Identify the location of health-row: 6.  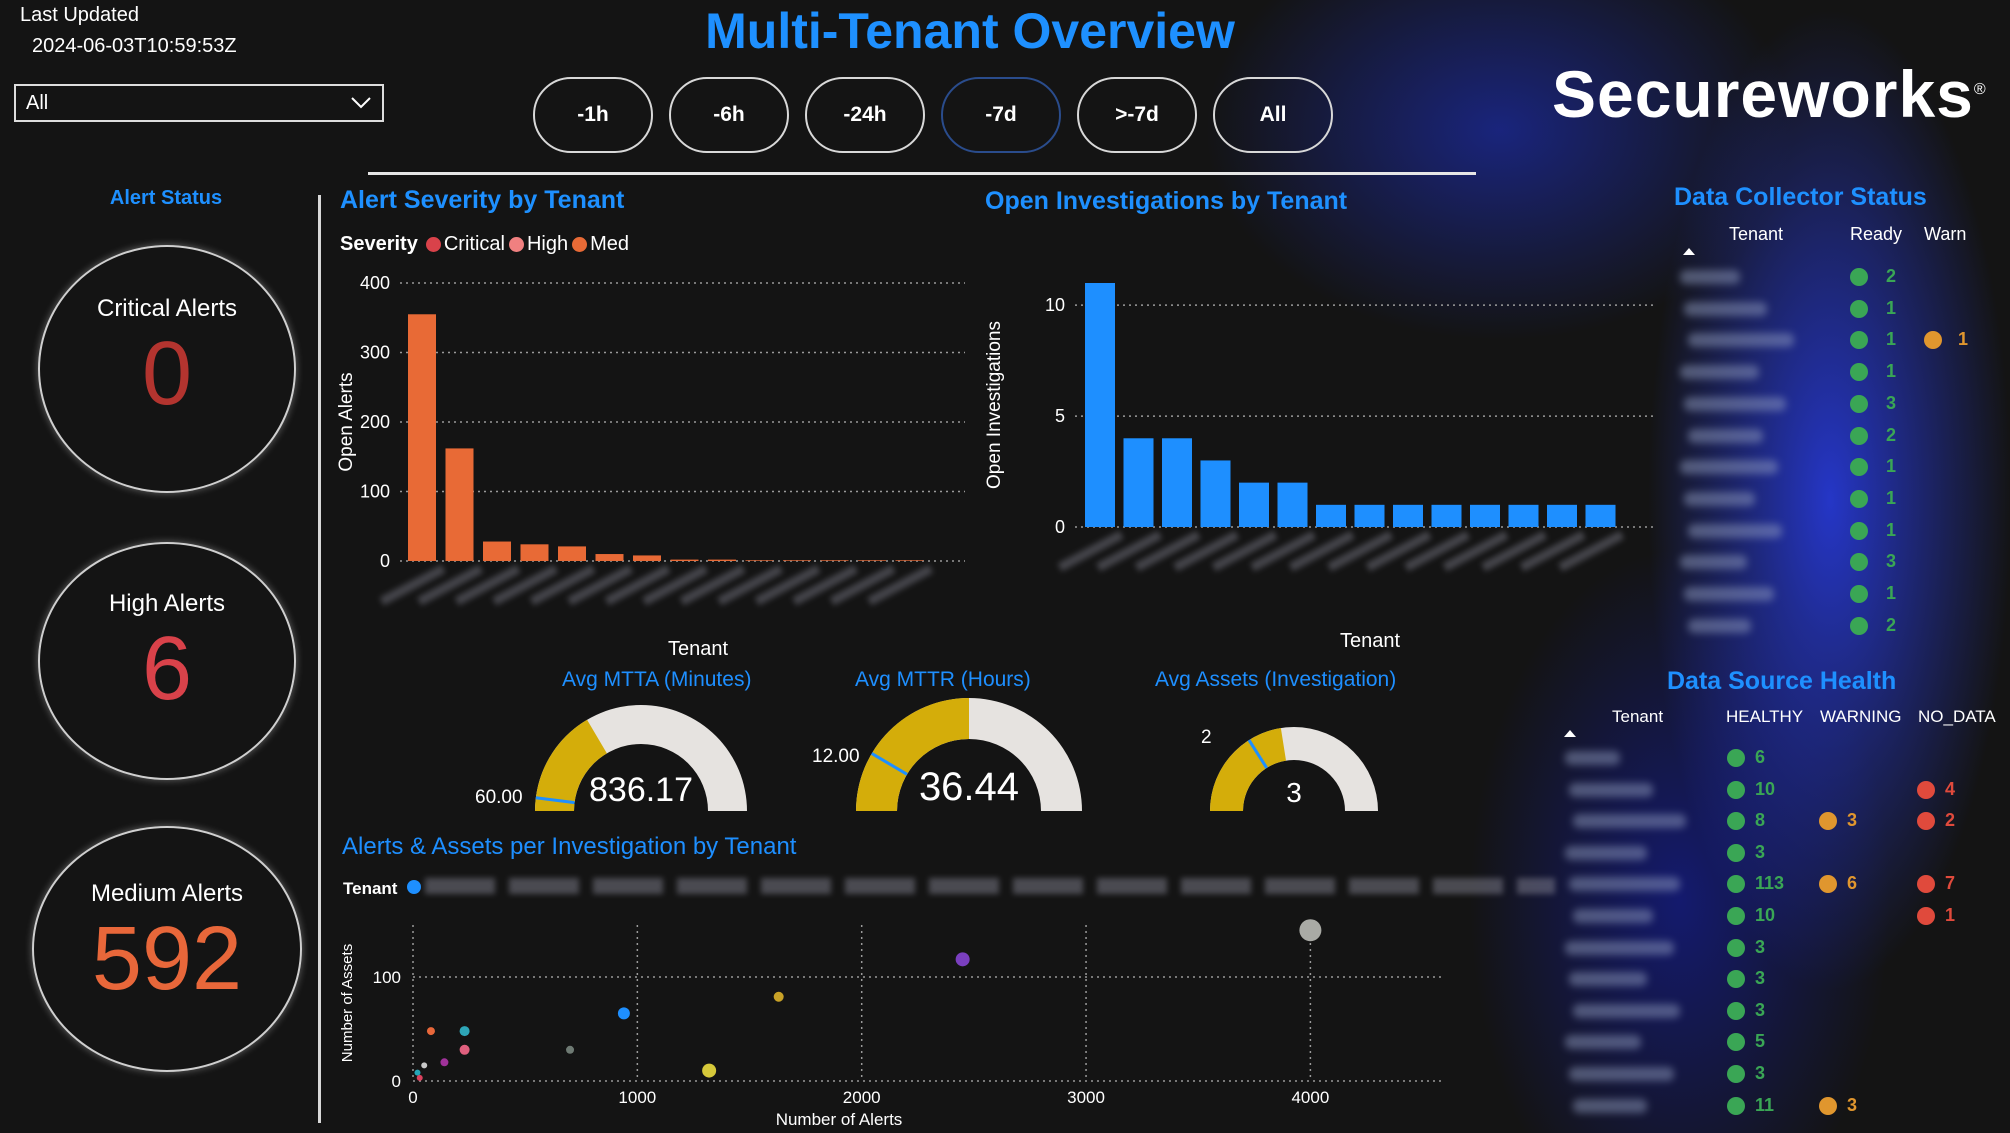
(1857, 758).